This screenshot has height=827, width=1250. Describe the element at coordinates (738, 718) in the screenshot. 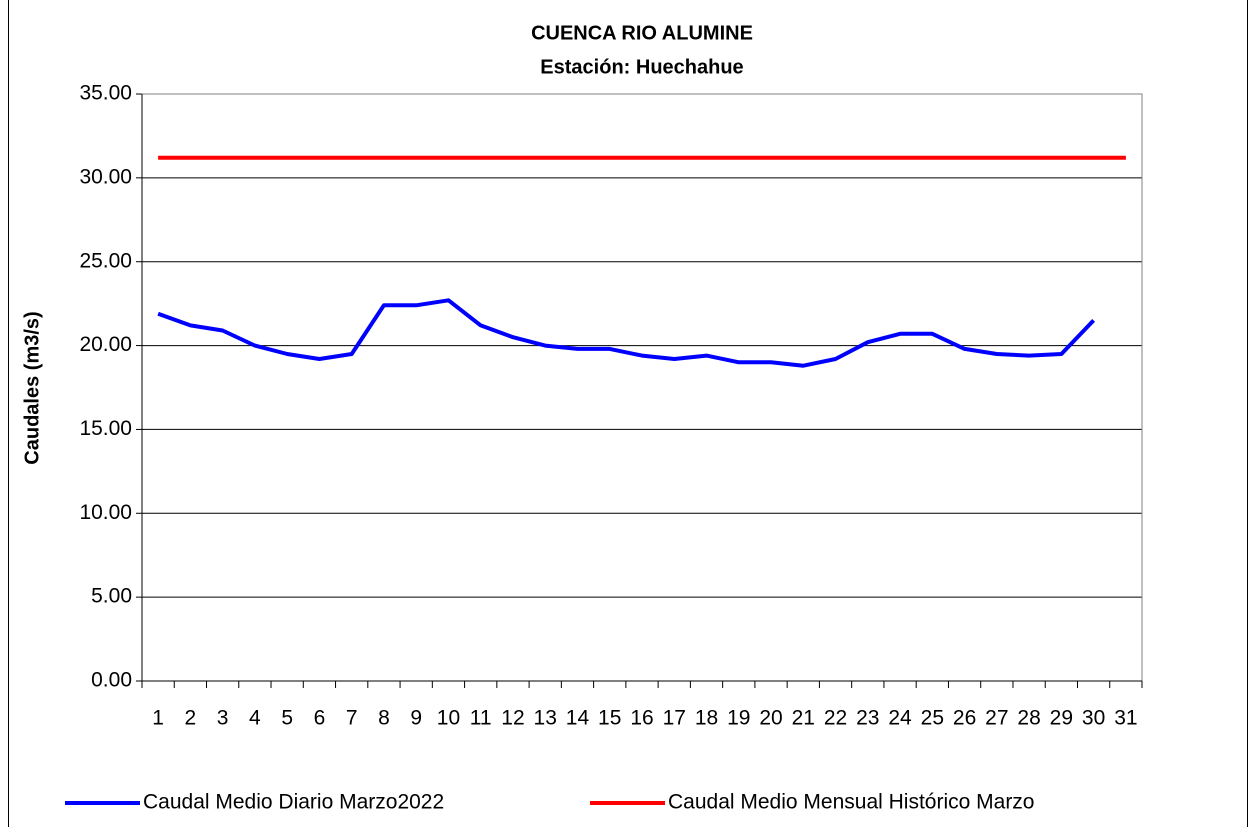

I see `x-tick-label: 19` at that location.